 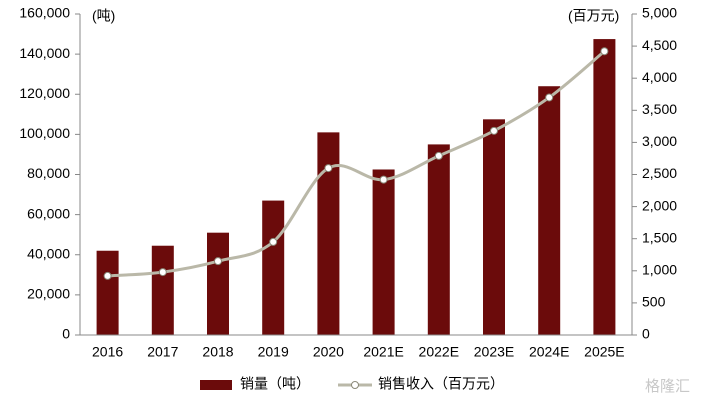 I want to click on watermark: 格隆汇, so click(x=667, y=386).